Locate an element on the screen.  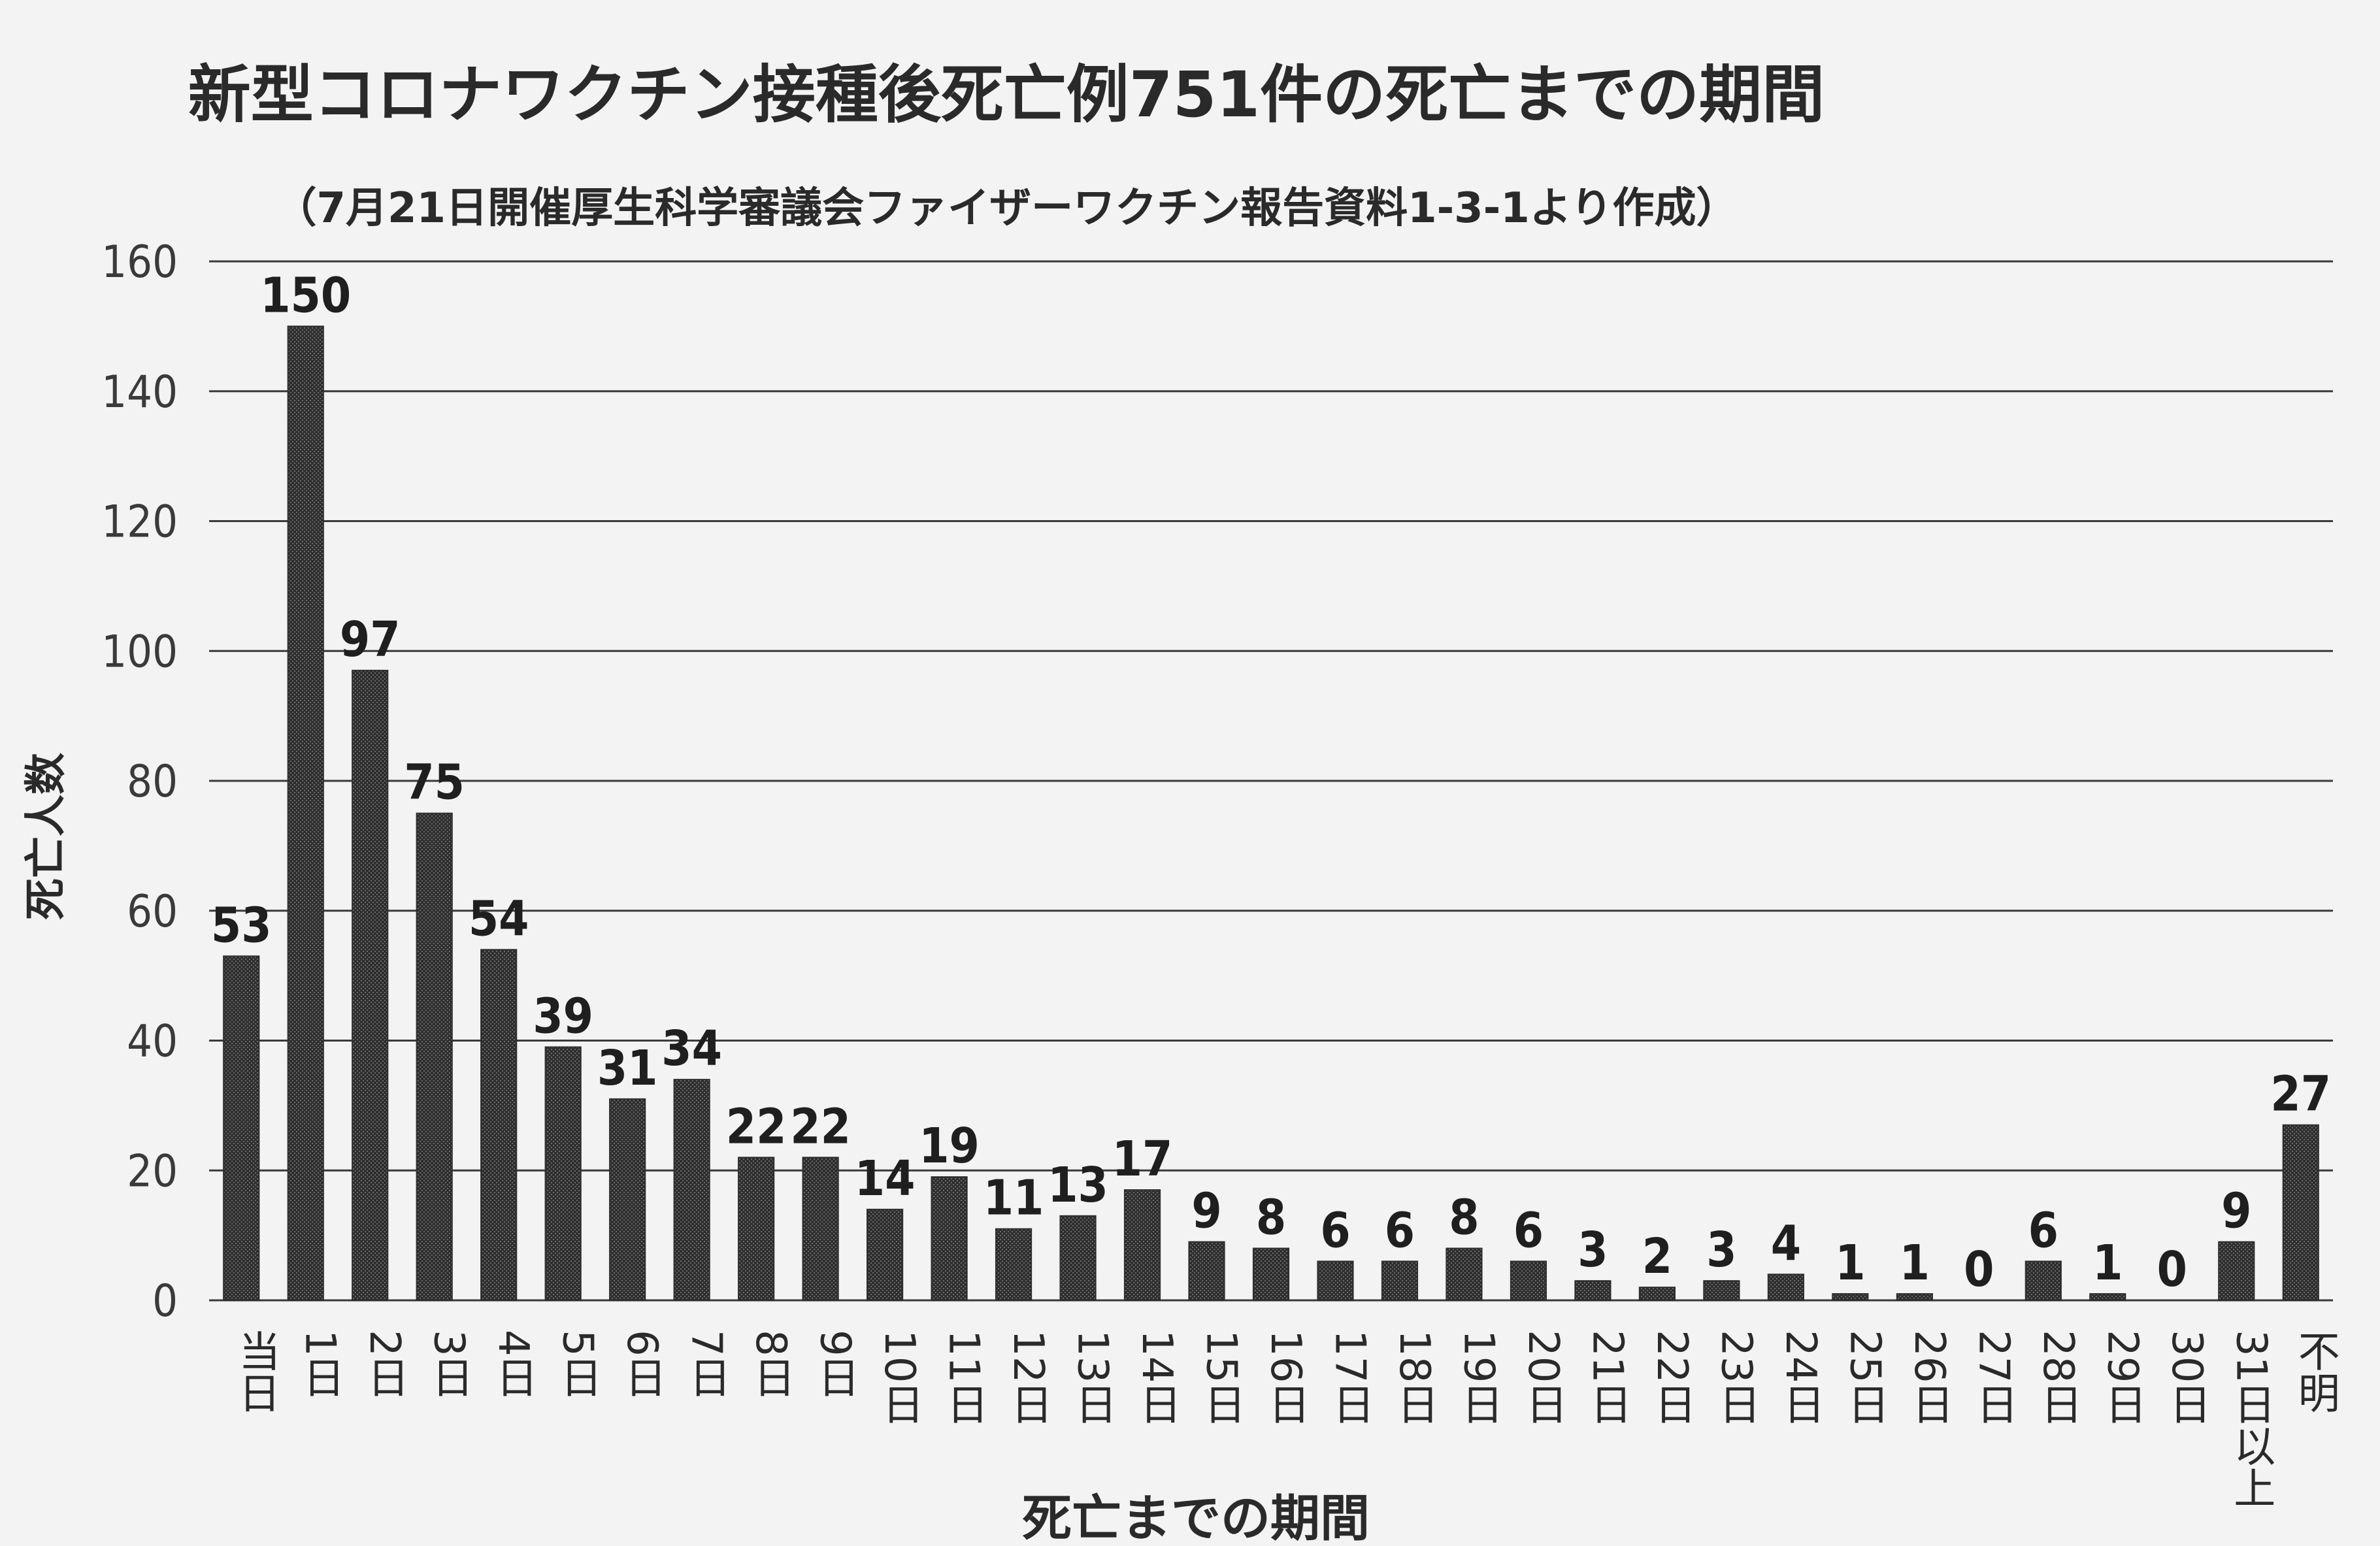
x-tick-label: 14日 is located at coordinates (1156, 1377).